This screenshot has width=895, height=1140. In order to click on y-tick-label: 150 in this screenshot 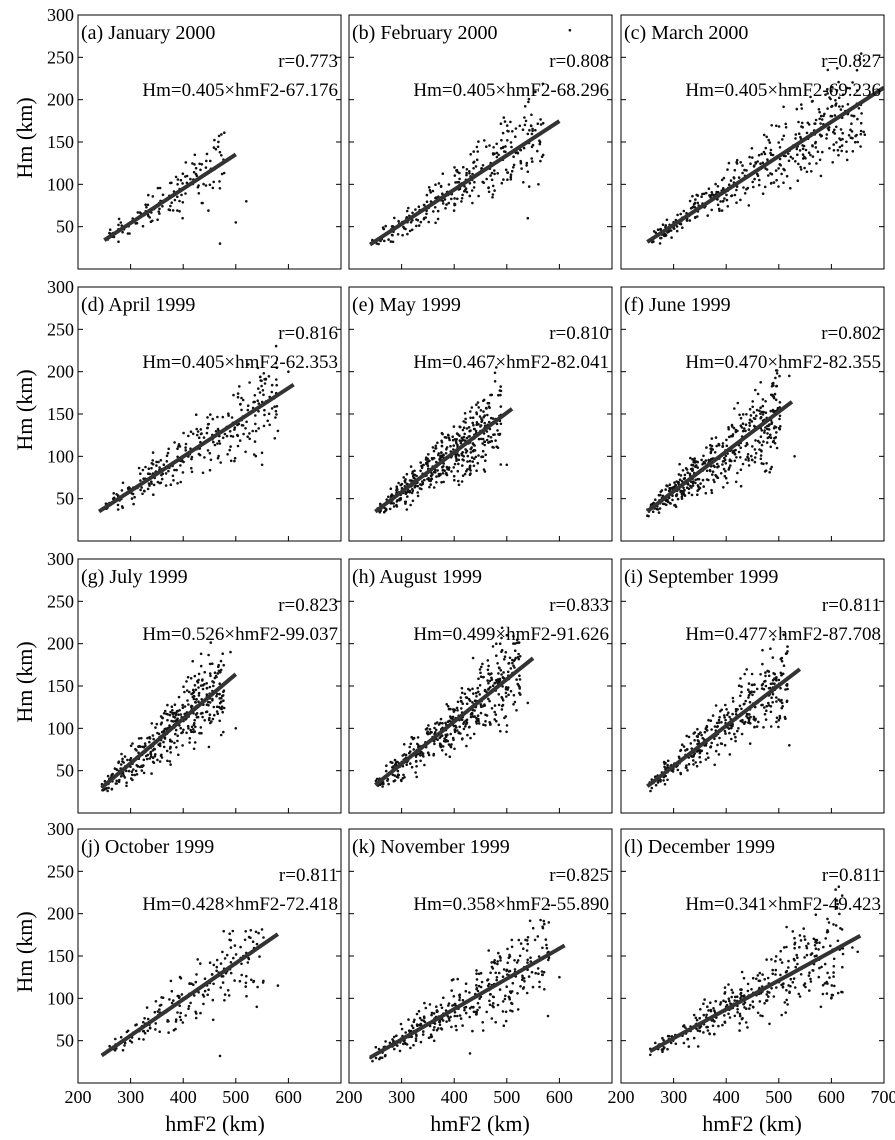, I will do `click(60, 686)`.